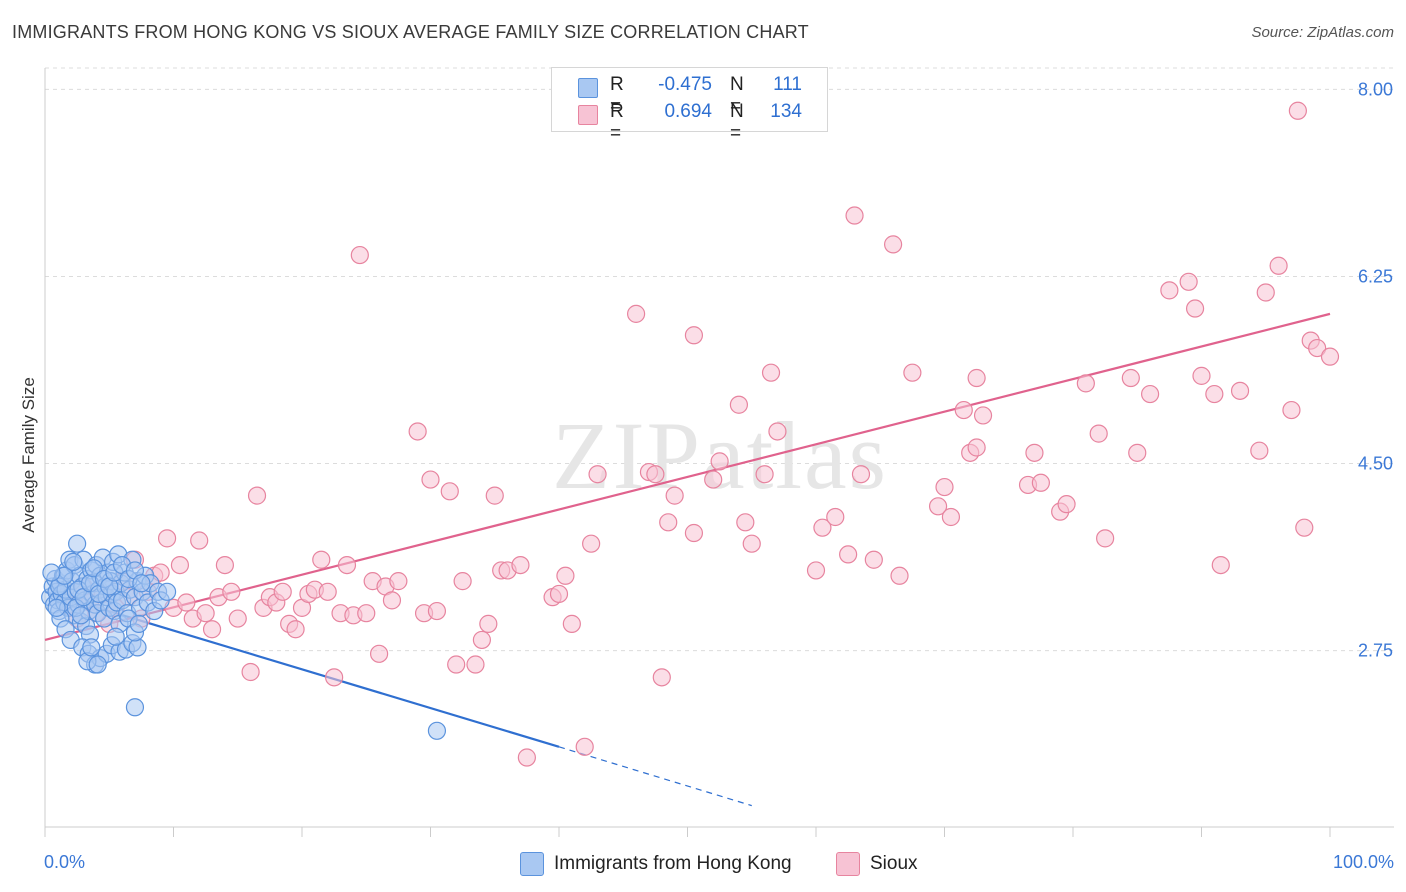 This screenshot has width=1406, height=892. Describe the element at coordinates (1375, 464) in the screenshot. I see `y-tick-label: 4.50` at that location.